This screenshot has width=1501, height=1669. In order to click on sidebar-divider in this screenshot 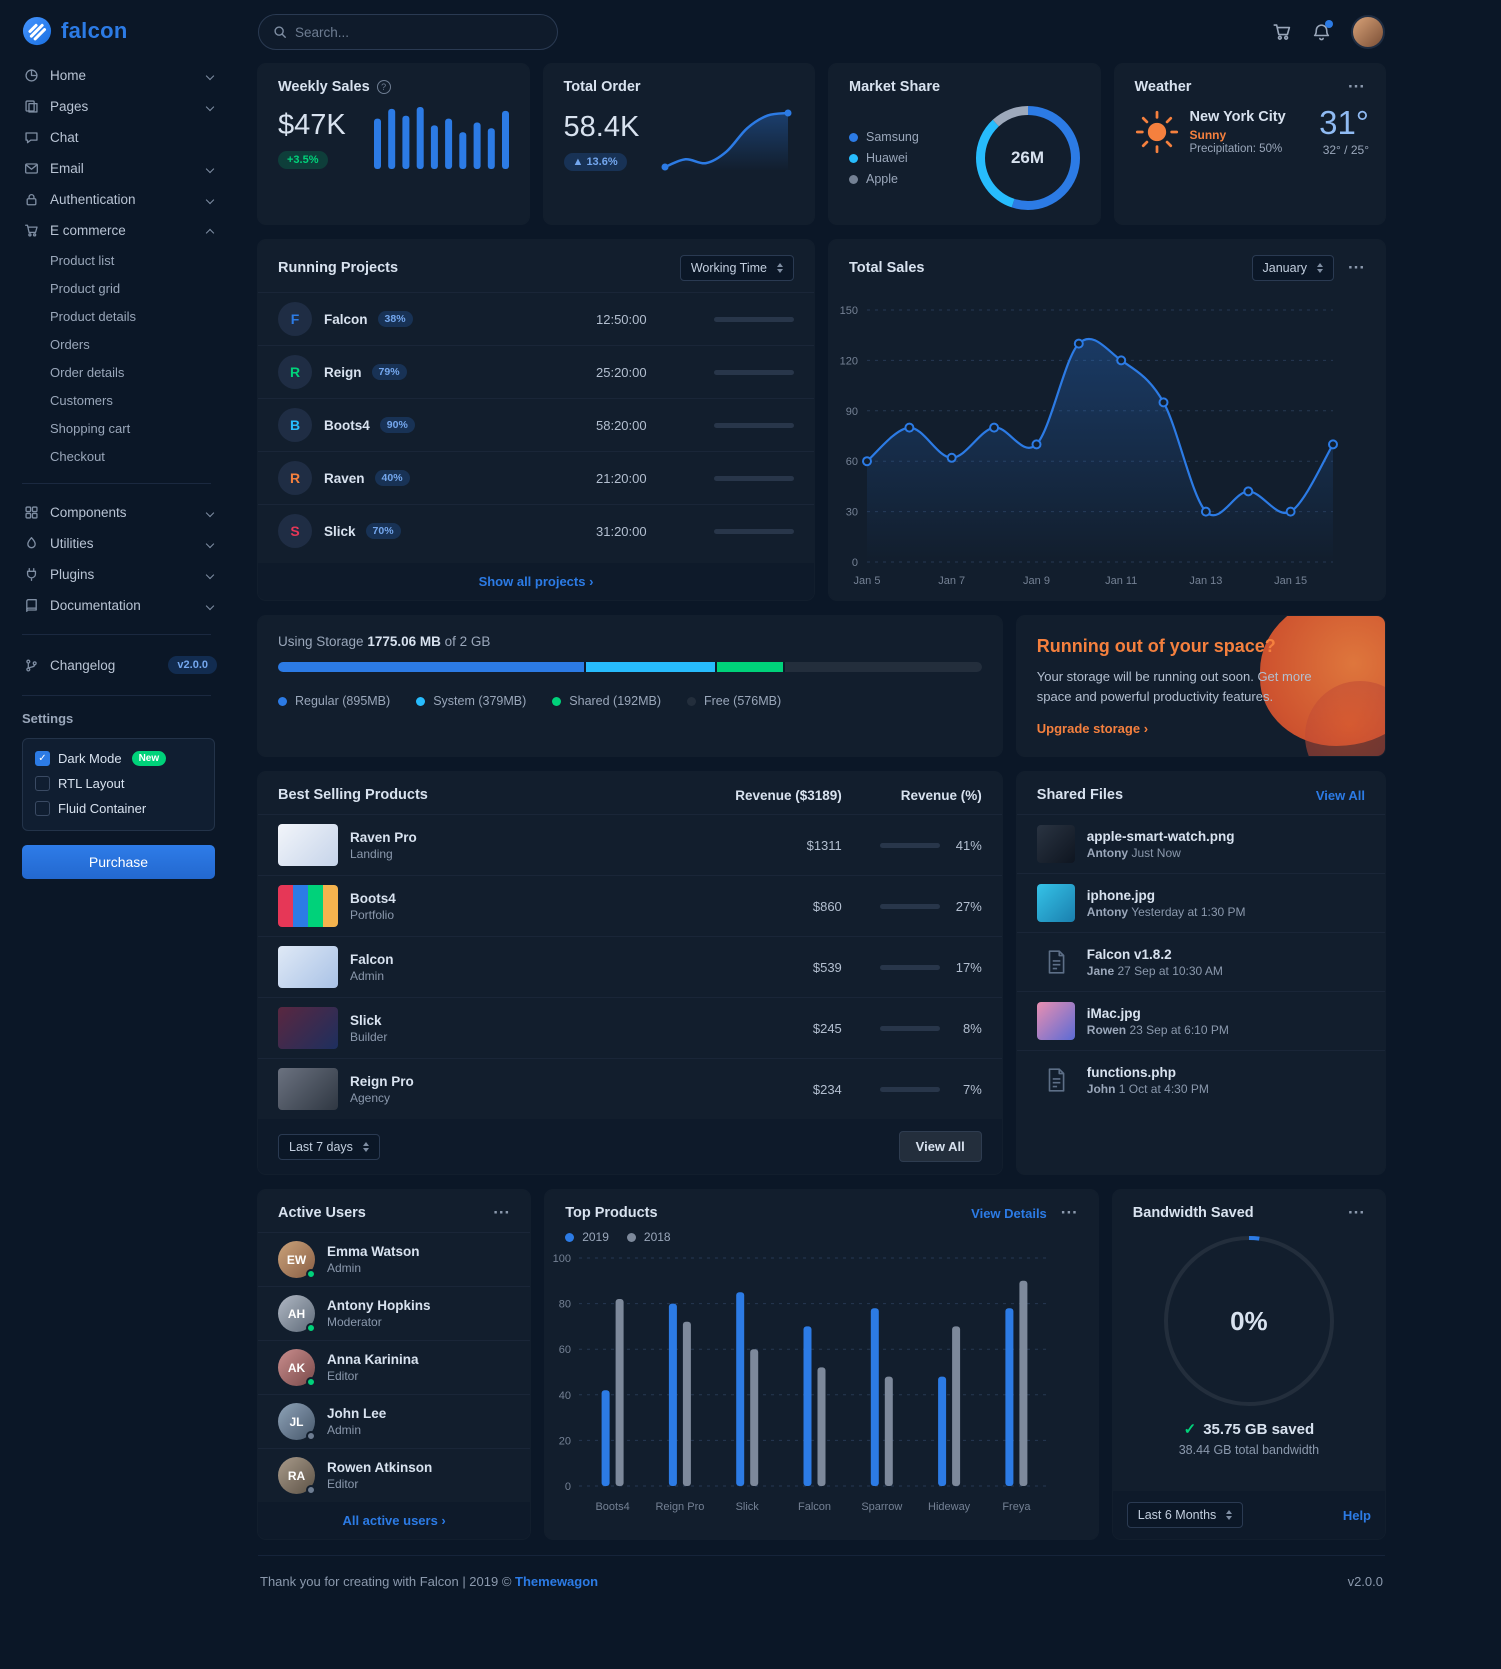, I will do `click(116, 695)`.